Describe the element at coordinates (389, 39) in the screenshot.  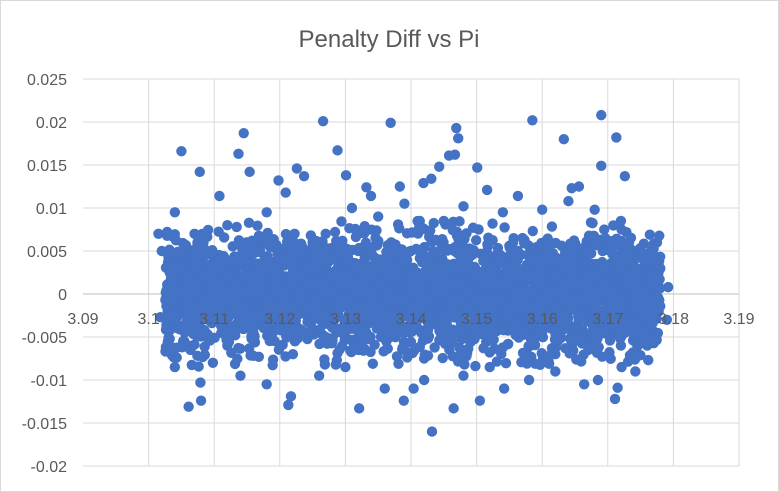
I see `chart-title: Penalty Diff vs Pi` at that location.